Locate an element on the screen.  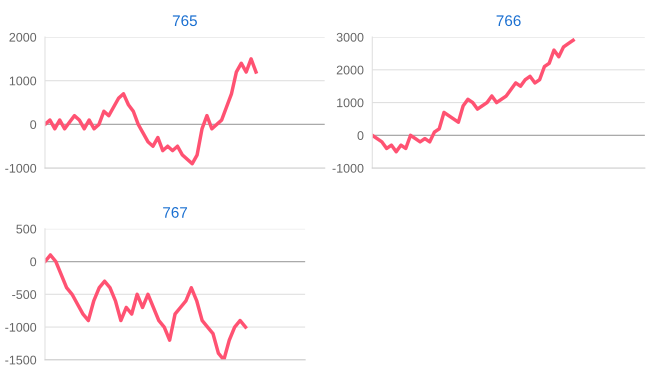
y-tick-label: -500 is located at coordinates (24, 294).